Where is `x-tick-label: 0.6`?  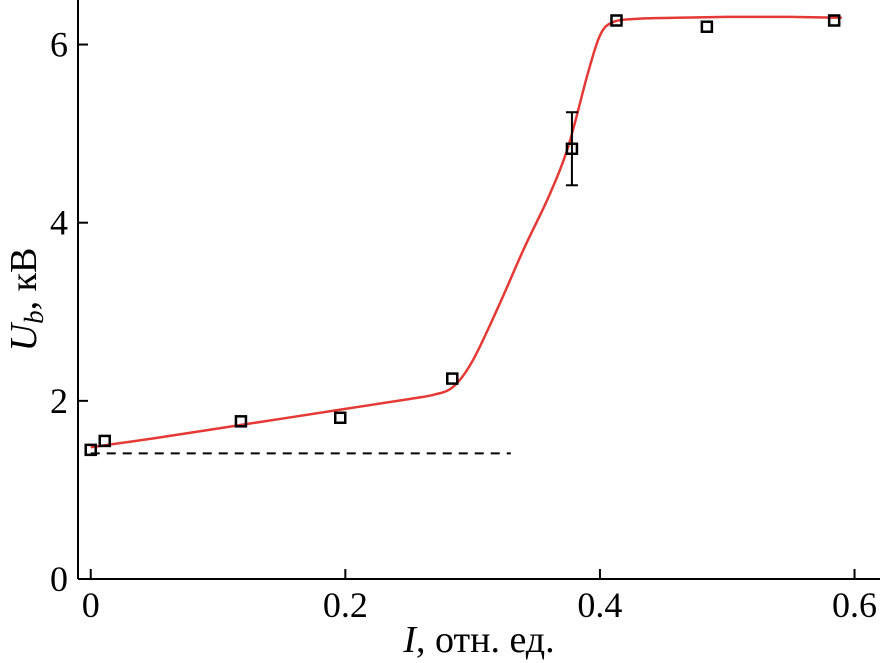
x-tick-label: 0.6 is located at coordinates (854, 605).